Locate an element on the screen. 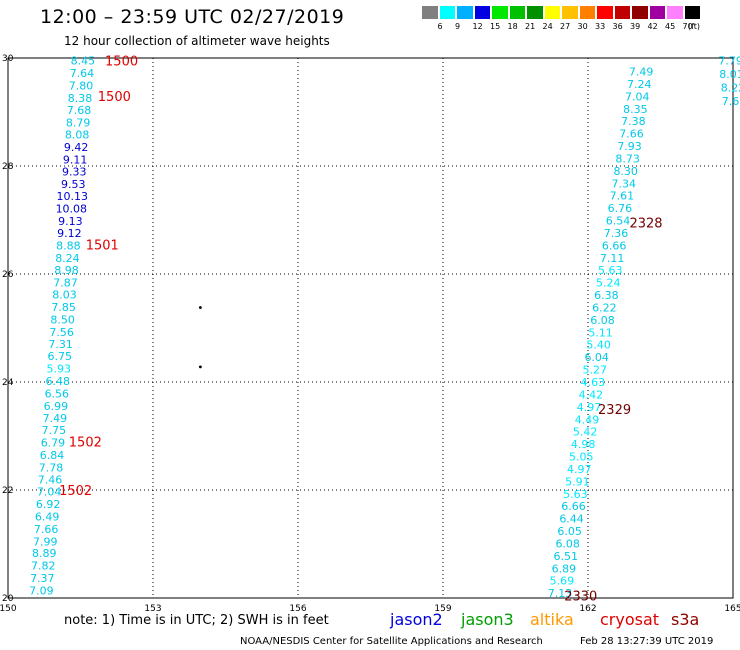  wave-height-value: 7.66 is located at coordinates (46, 529).